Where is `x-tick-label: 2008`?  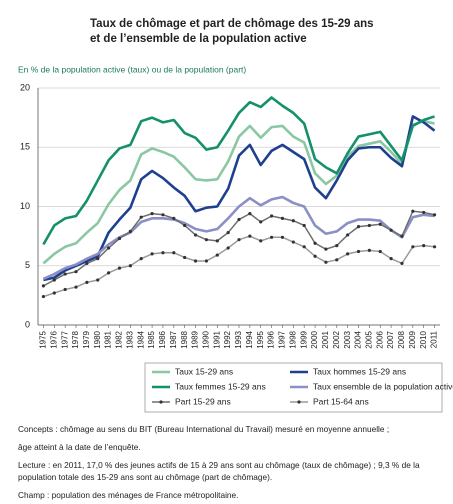
x-tick-label: 2008 is located at coordinates (401, 339).